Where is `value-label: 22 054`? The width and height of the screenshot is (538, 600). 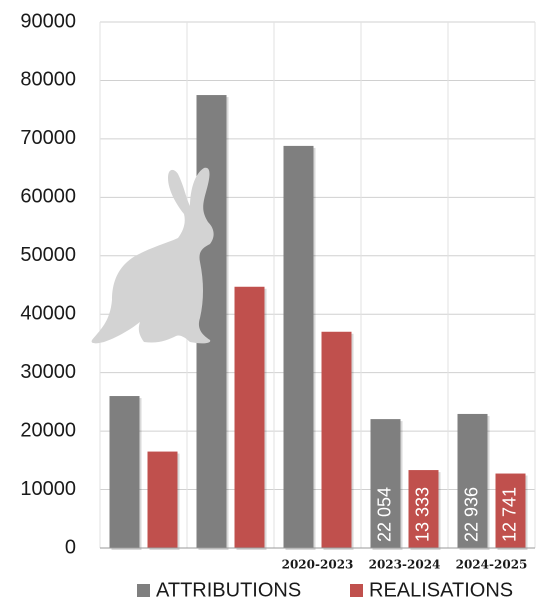 value-label: 22 054 is located at coordinates (384, 514).